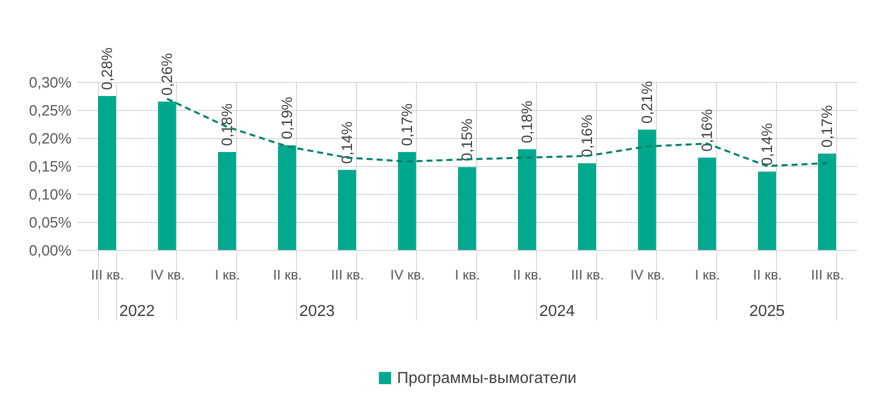  What do you see at coordinates (167, 74) in the screenshot?
I see `data-label: 0,26%` at bounding box center [167, 74].